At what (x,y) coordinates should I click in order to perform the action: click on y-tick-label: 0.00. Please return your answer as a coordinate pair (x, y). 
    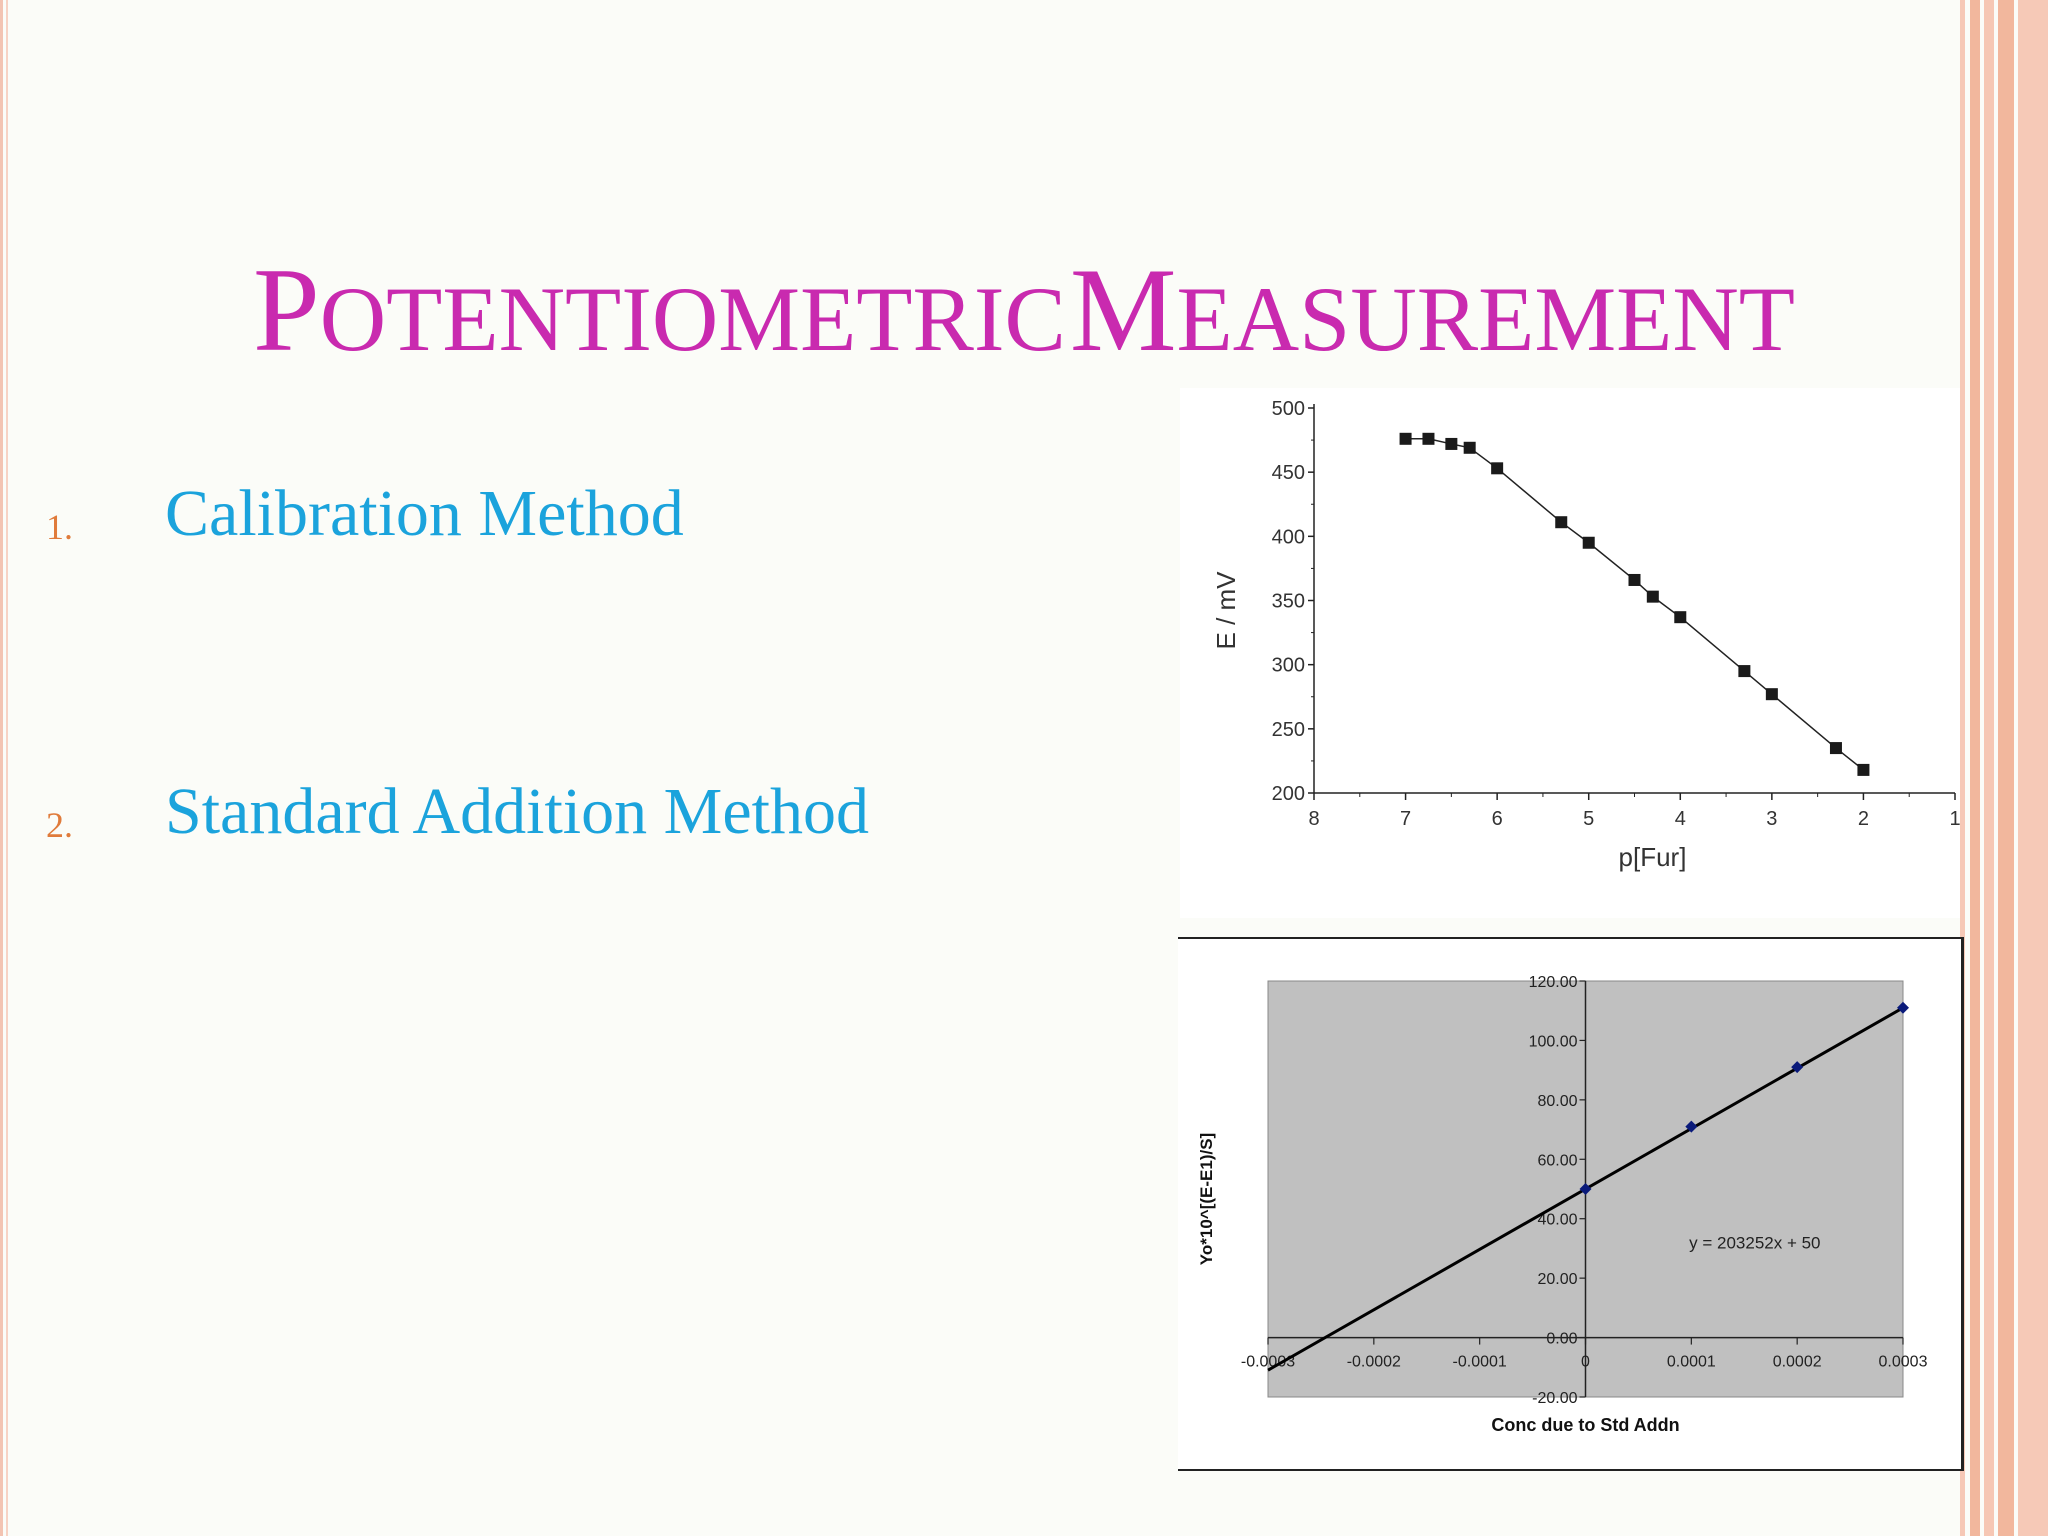
    Looking at the image, I should click on (1561, 1339).